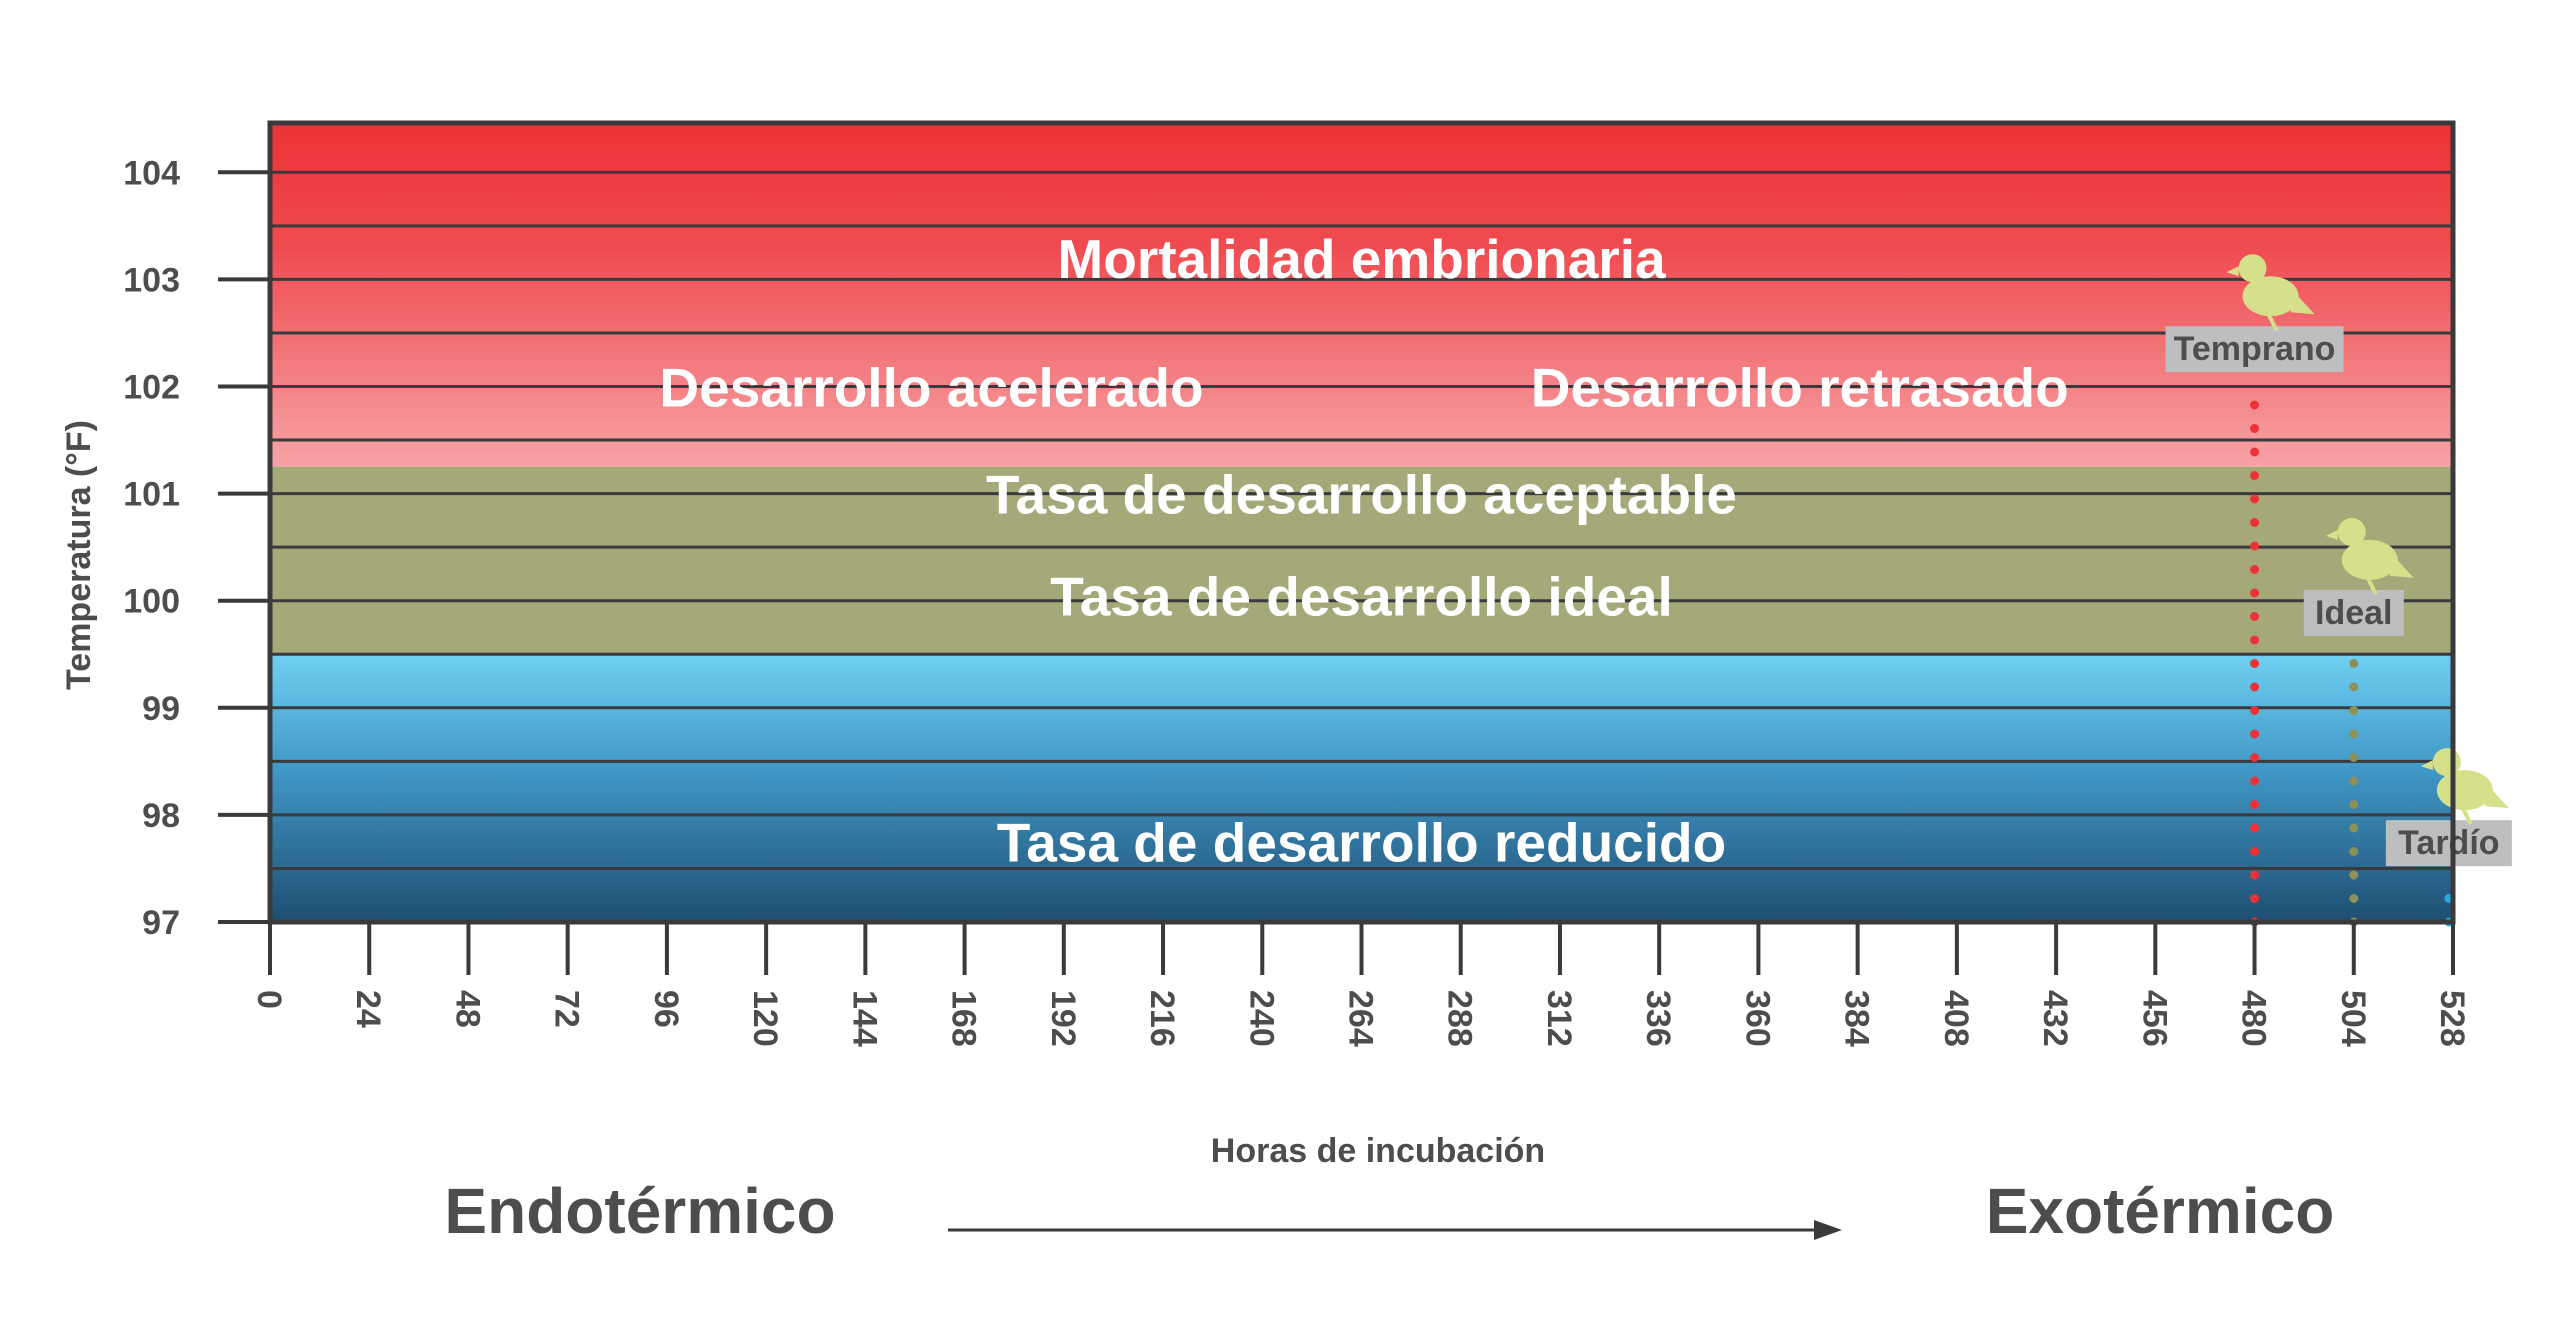 The height and width of the screenshot is (1336, 2560). I want to click on x-tick-label: 264, so click(1361, 1018).